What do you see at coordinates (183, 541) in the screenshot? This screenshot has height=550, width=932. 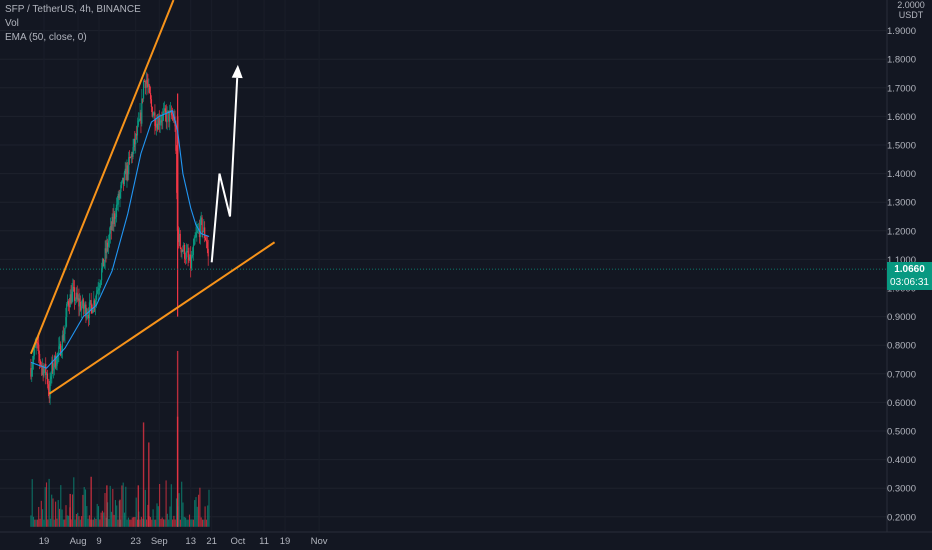 I see `time-axis: 19 Aug 9 23 Sep 13 21 Oct 11 19 Nov` at bounding box center [183, 541].